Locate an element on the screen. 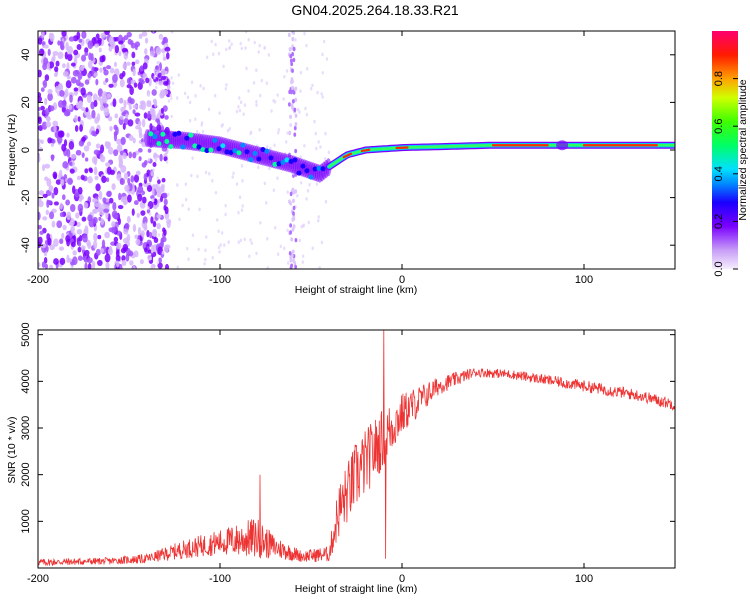 The image size is (750, 600). snr-ytick-label: 3000 is located at coordinates (26, 428).